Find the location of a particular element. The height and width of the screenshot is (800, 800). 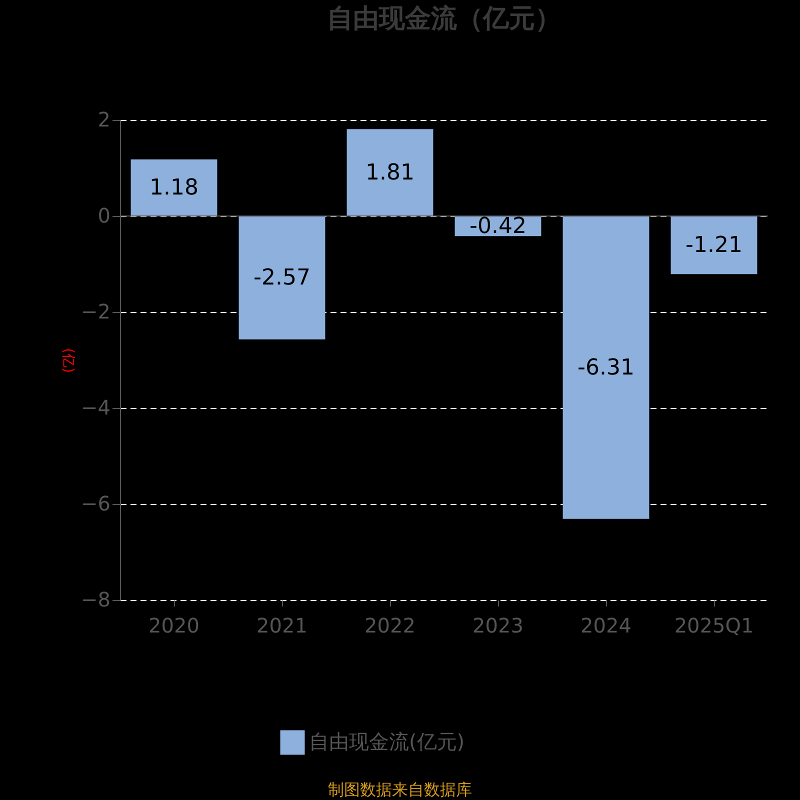

y-tick-label: 0 is located at coordinates (104, 216).